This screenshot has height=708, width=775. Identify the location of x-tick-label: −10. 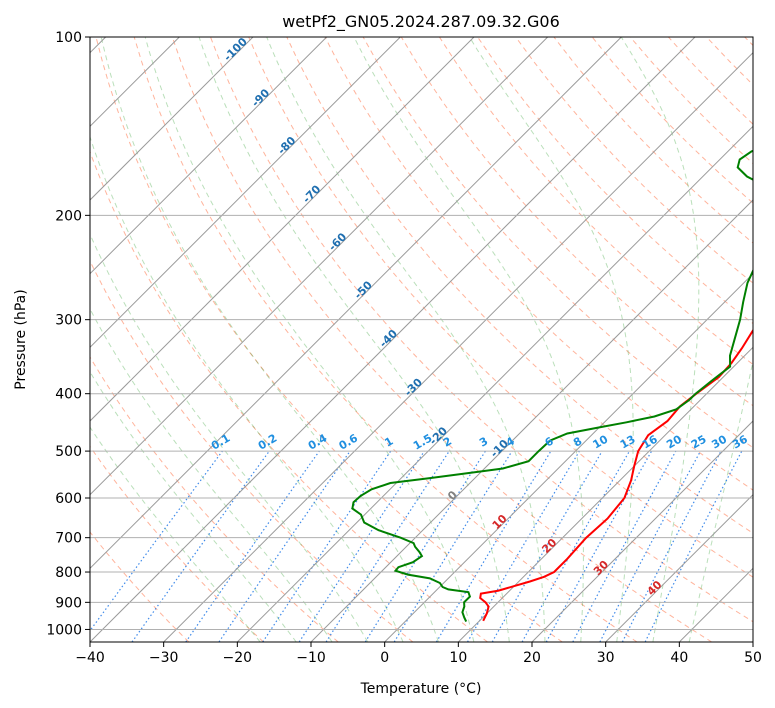
(311, 658).